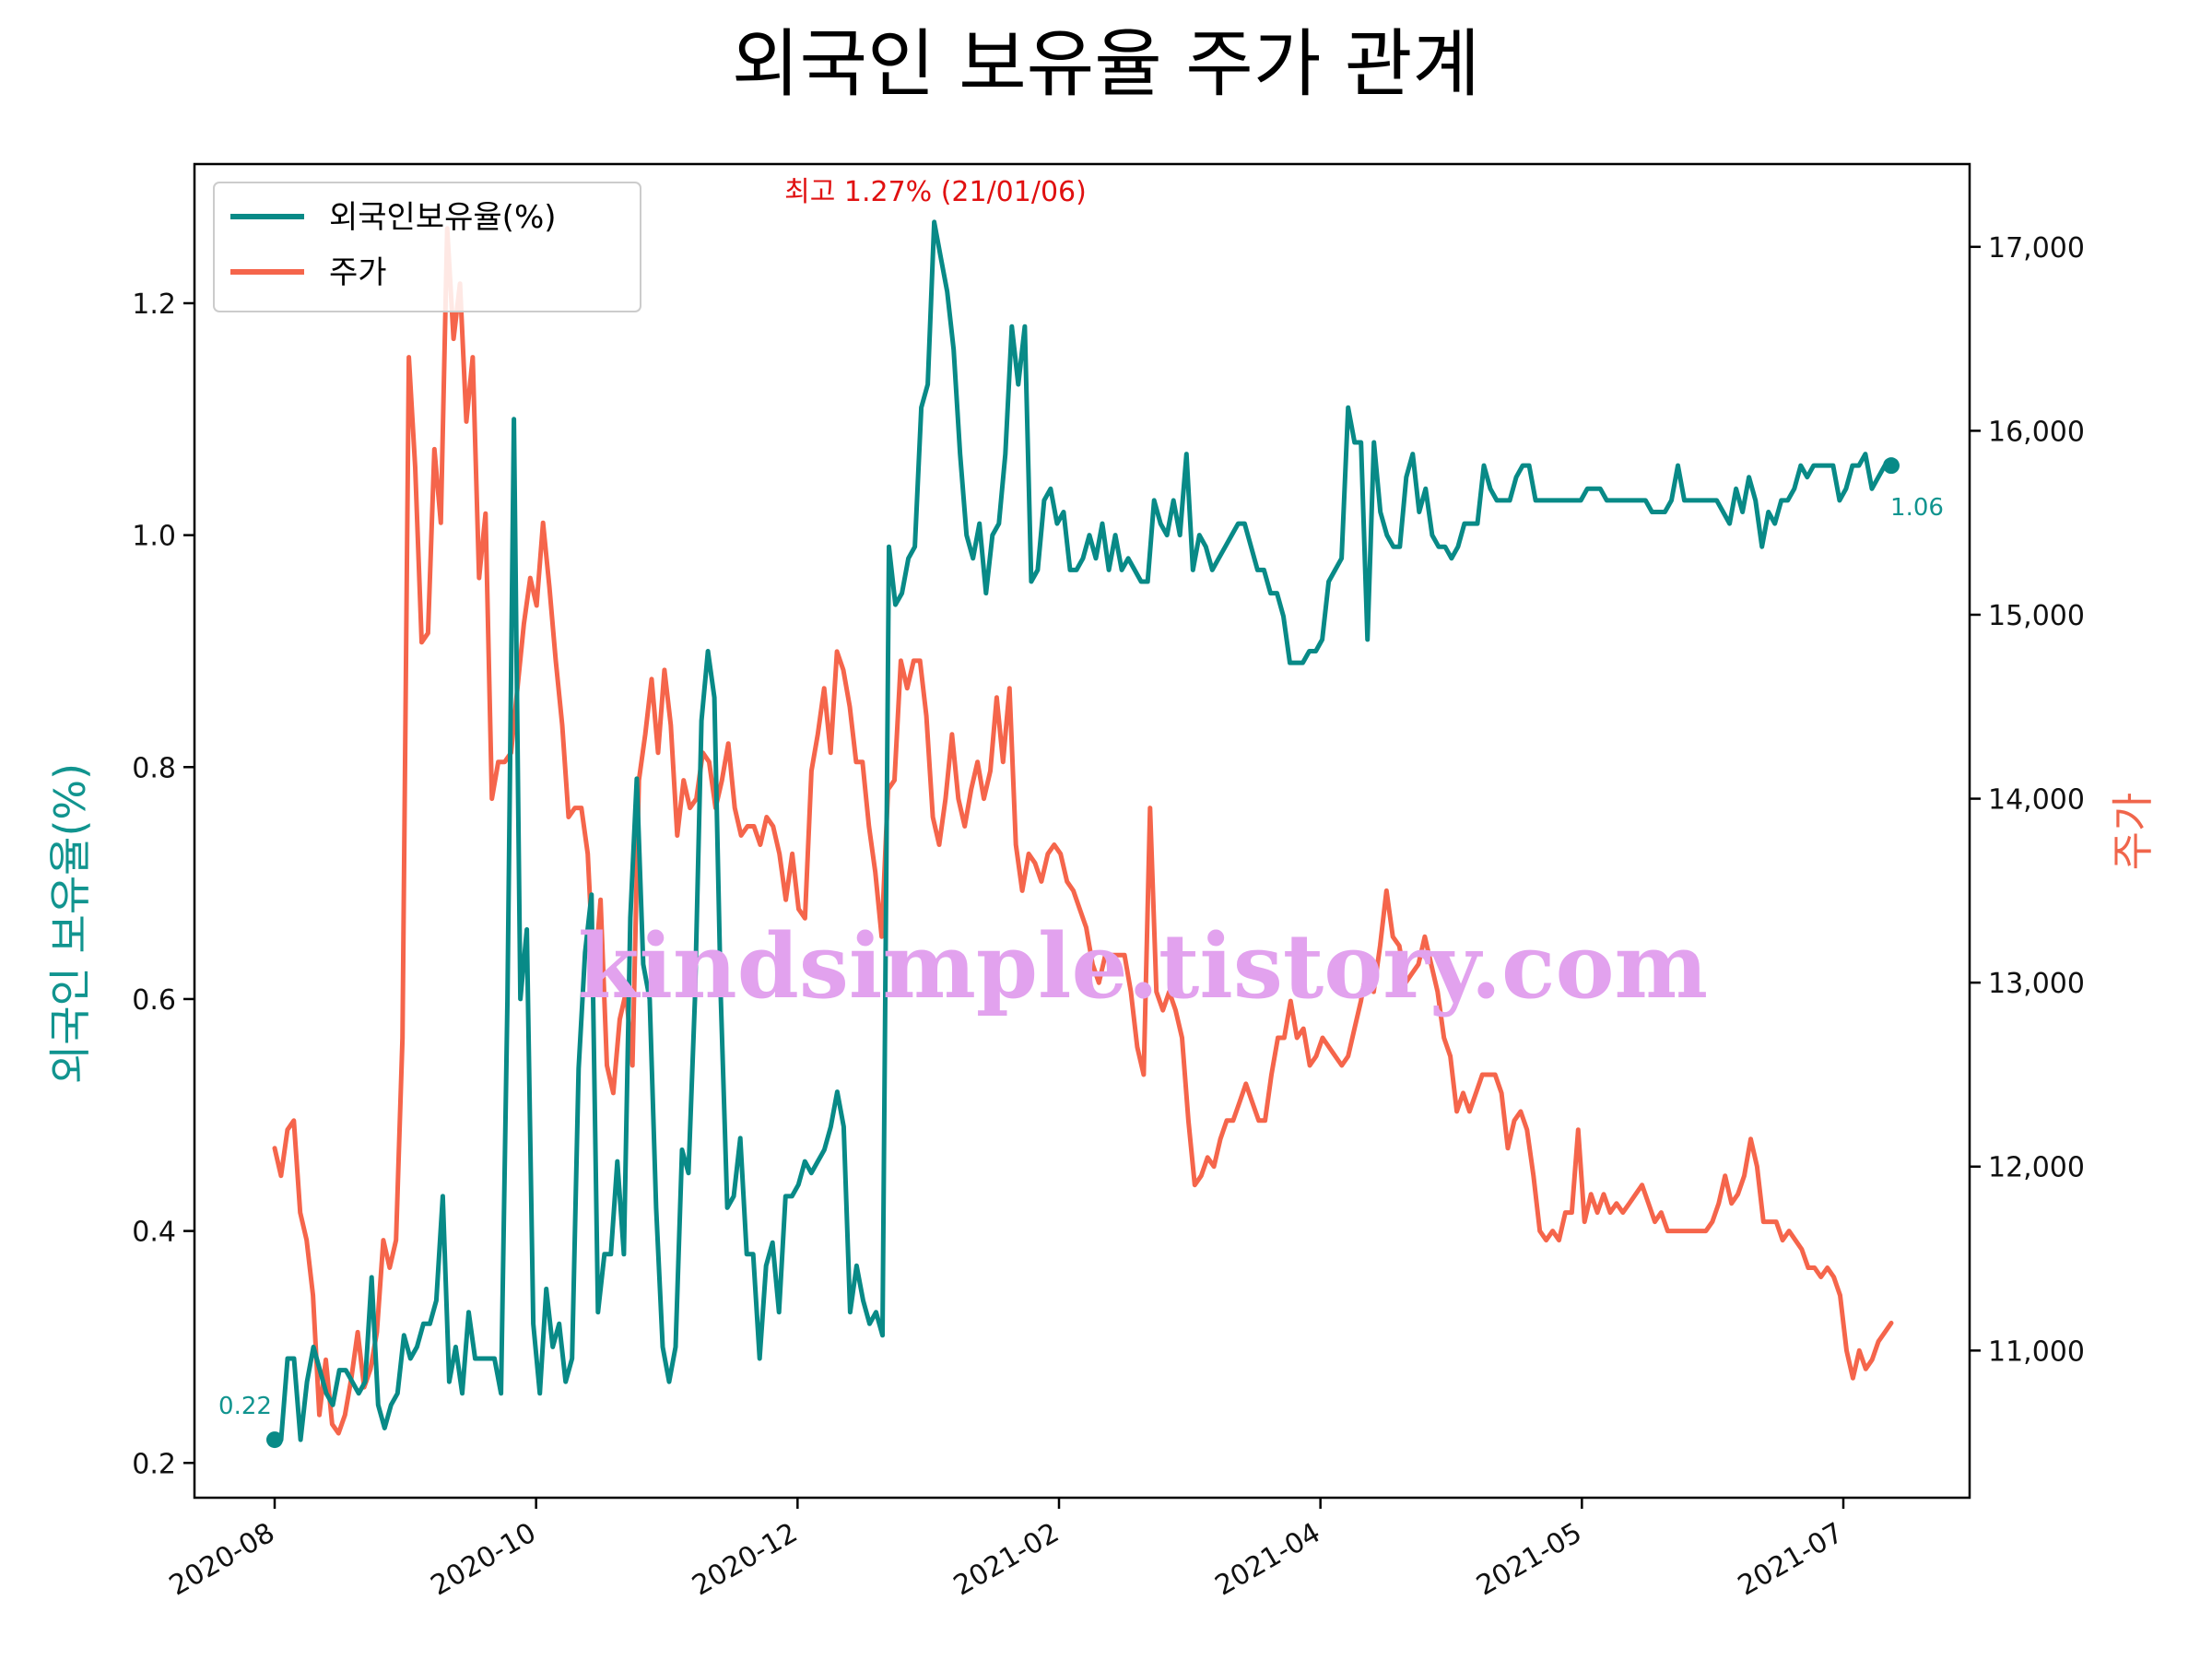 This screenshot has width=2212, height=1659. I want to click on left-axis-label: 외국인 보유율(%), so click(70, 923).